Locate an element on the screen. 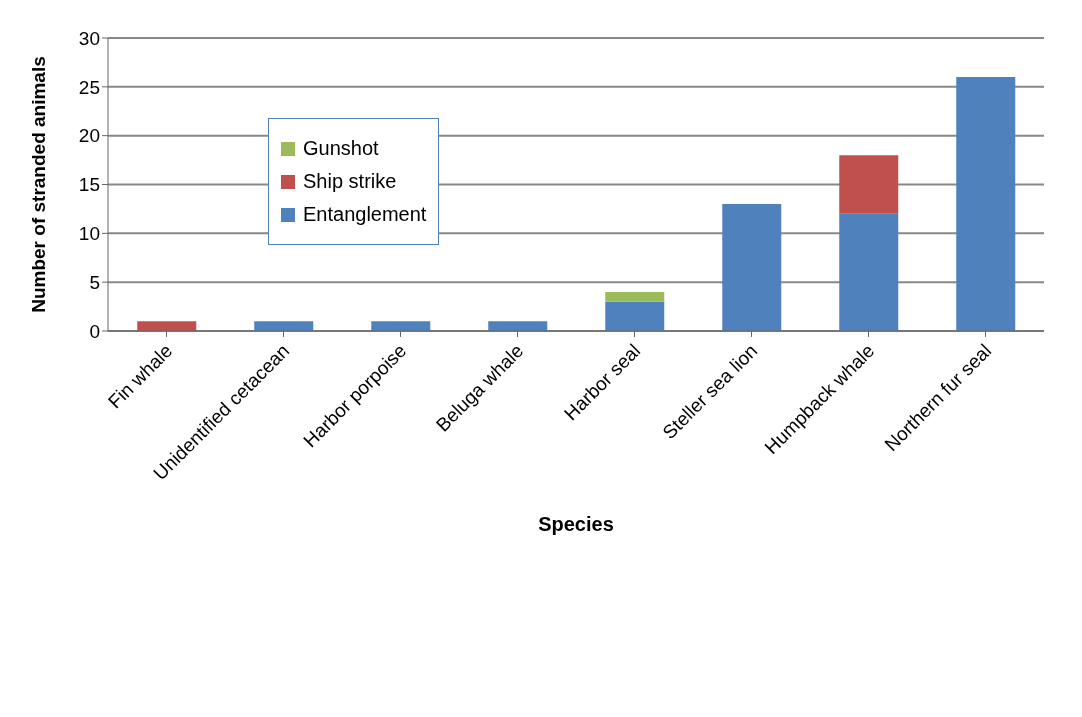  y-axis-title: Number of stranded animals is located at coordinates (38, 184).